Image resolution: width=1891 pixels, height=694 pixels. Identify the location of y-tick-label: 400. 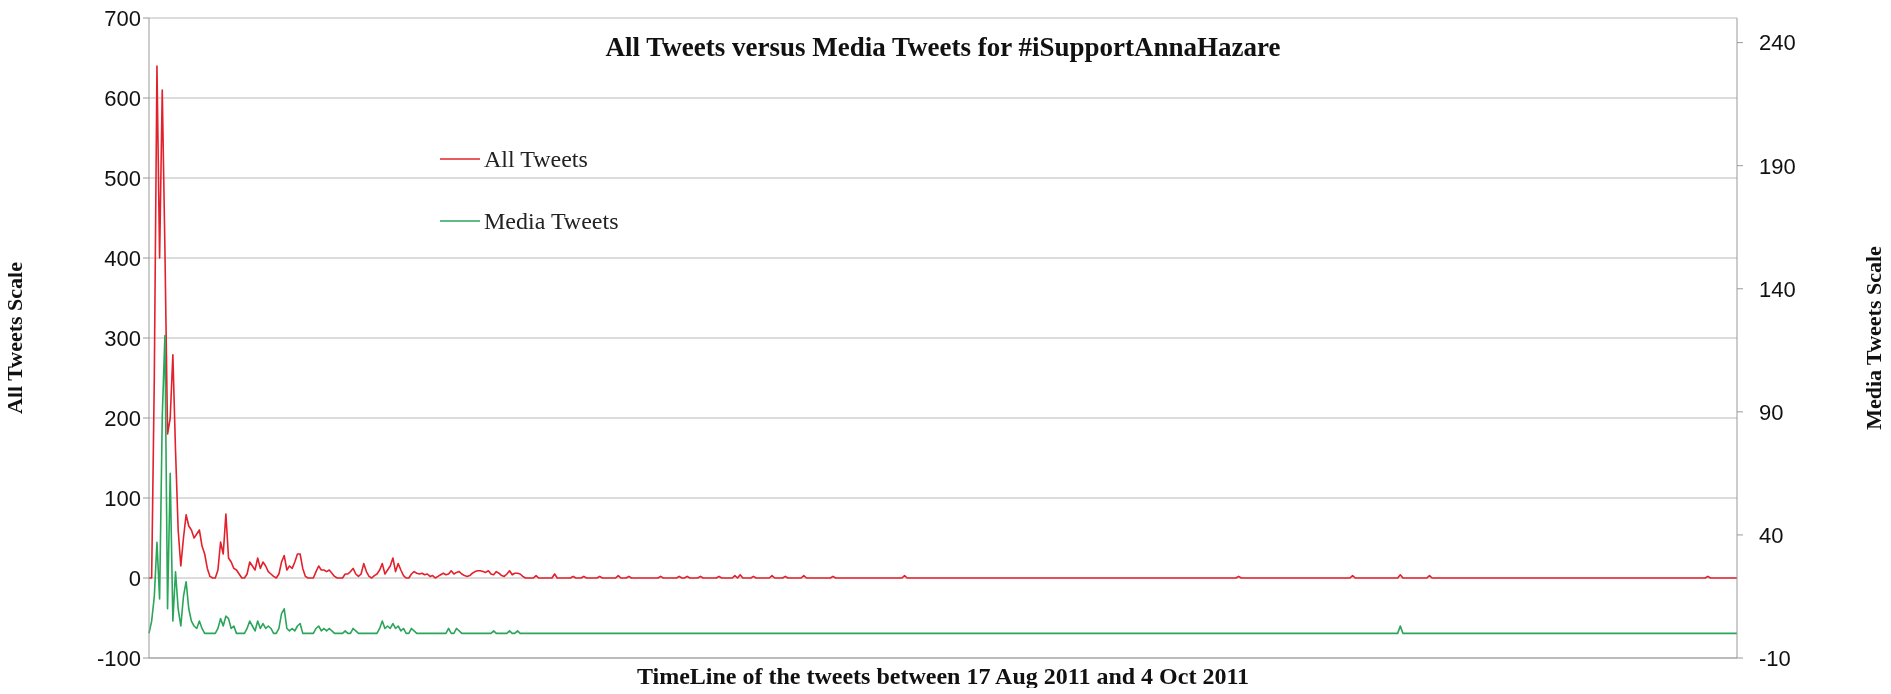
(122, 258).